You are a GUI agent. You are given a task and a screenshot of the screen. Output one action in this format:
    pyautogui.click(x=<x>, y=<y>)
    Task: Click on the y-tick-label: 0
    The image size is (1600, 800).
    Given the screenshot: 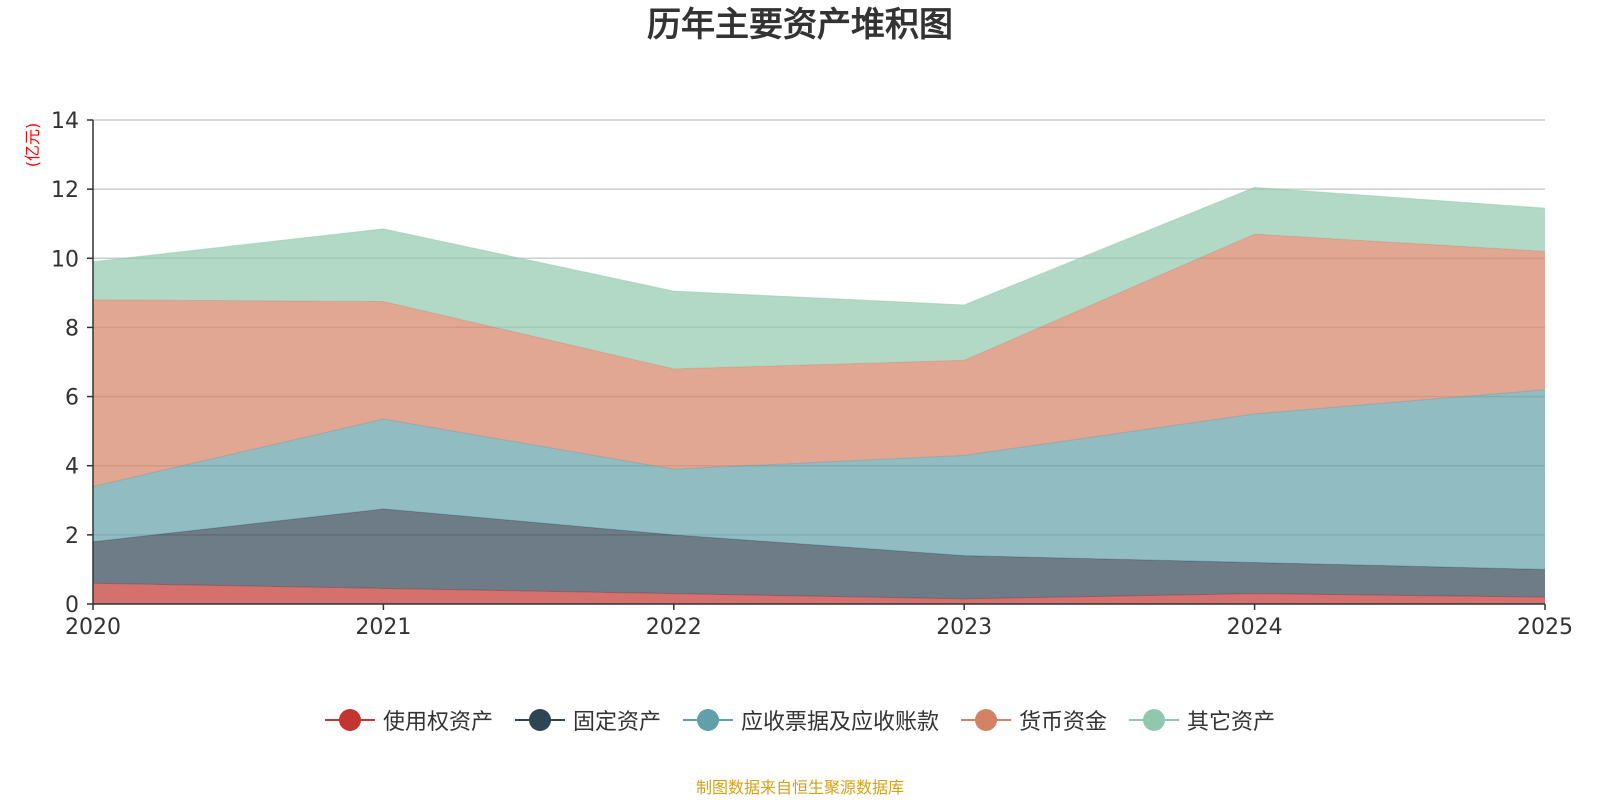 What is the action you would take?
    pyautogui.click(x=72, y=605)
    